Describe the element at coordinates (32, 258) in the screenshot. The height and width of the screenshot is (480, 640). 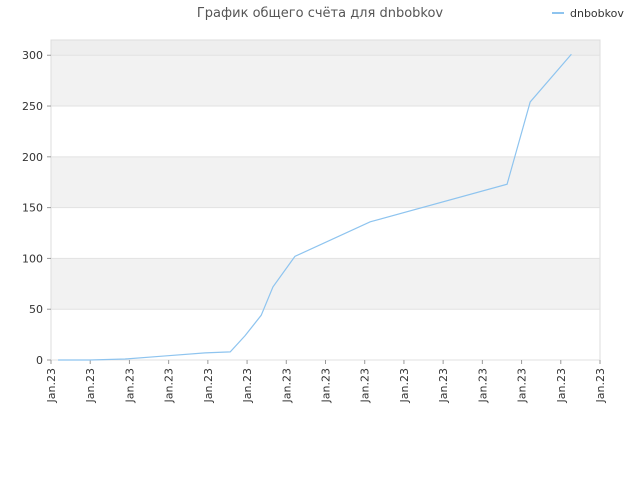
I see `y-tick-label: 100` at that location.